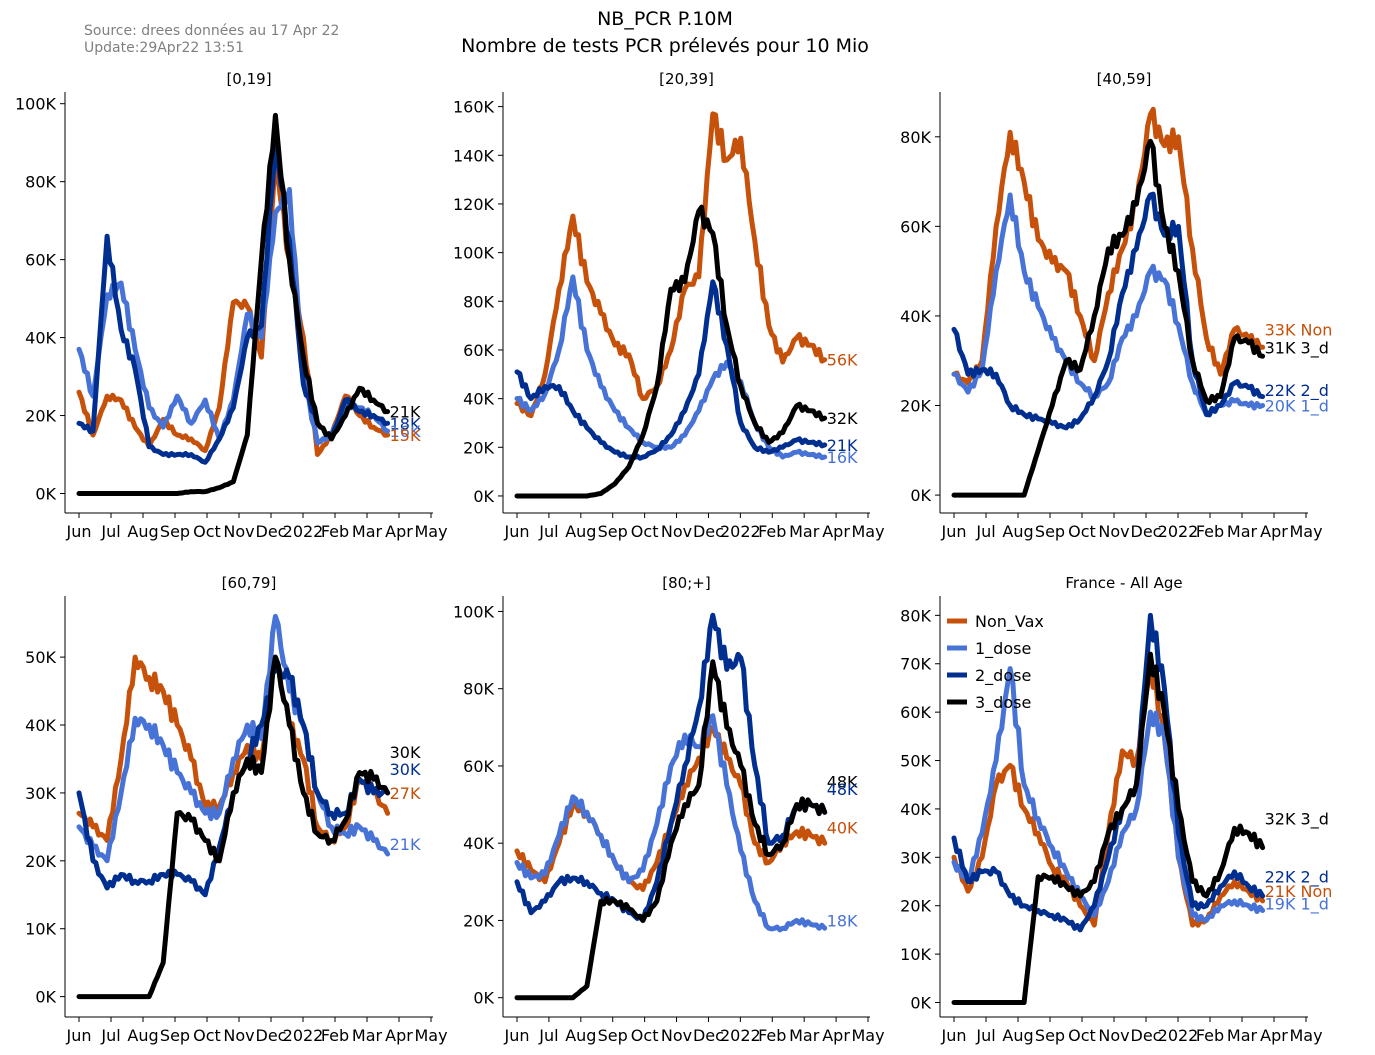 The image size is (1375, 1055). What do you see at coordinates (1003, 649) in the screenshot?
I see `legend-label: 1_dose` at bounding box center [1003, 649].